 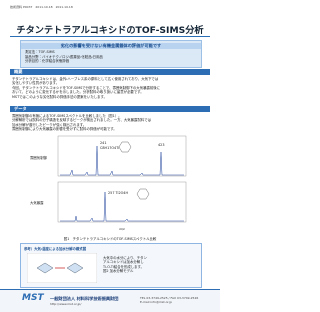 I want to click on logo: MST, so click(x=33, y=298).